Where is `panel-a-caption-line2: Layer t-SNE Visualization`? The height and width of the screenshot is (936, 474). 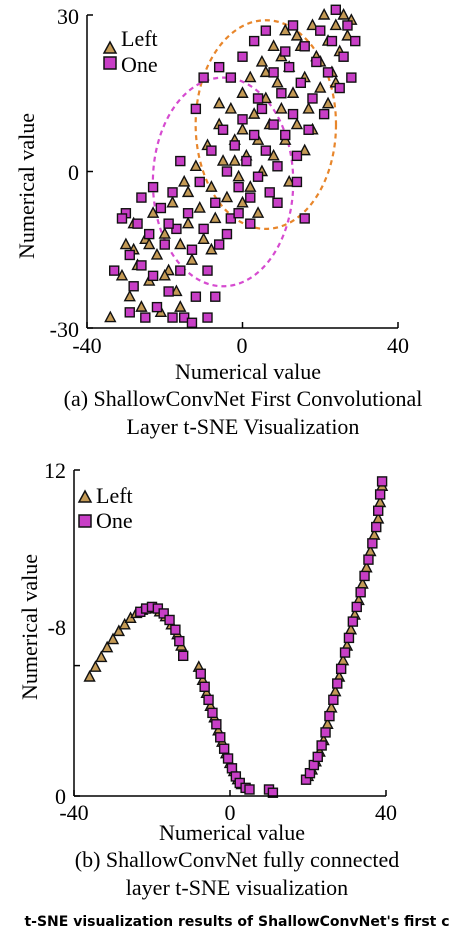 panel-a-caption-line2: Layer t-SNE Visualization is located at coordinates (243, 426).